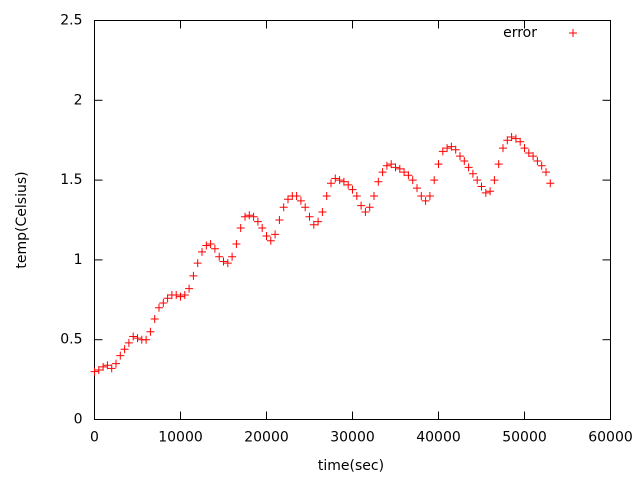  What do you see at coordinates (22, 219) in the screenshot?
I see `y-axis-label: temp(Celsius)` at bounding box center [22, 219].